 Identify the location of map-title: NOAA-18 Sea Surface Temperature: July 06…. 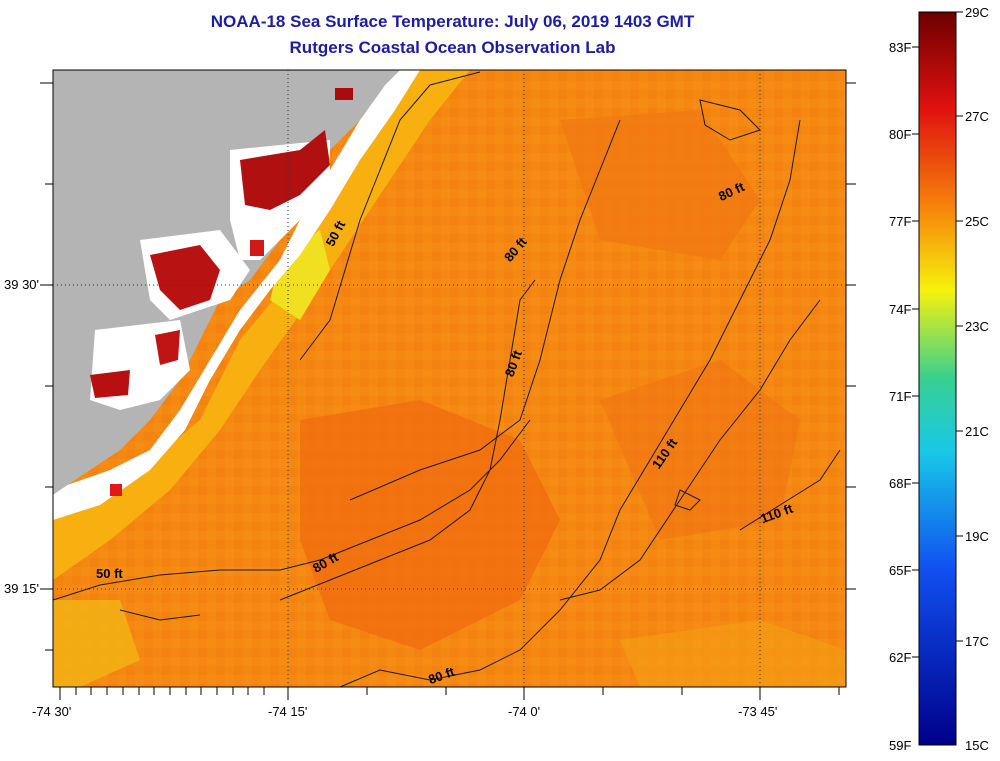
(452, 21).